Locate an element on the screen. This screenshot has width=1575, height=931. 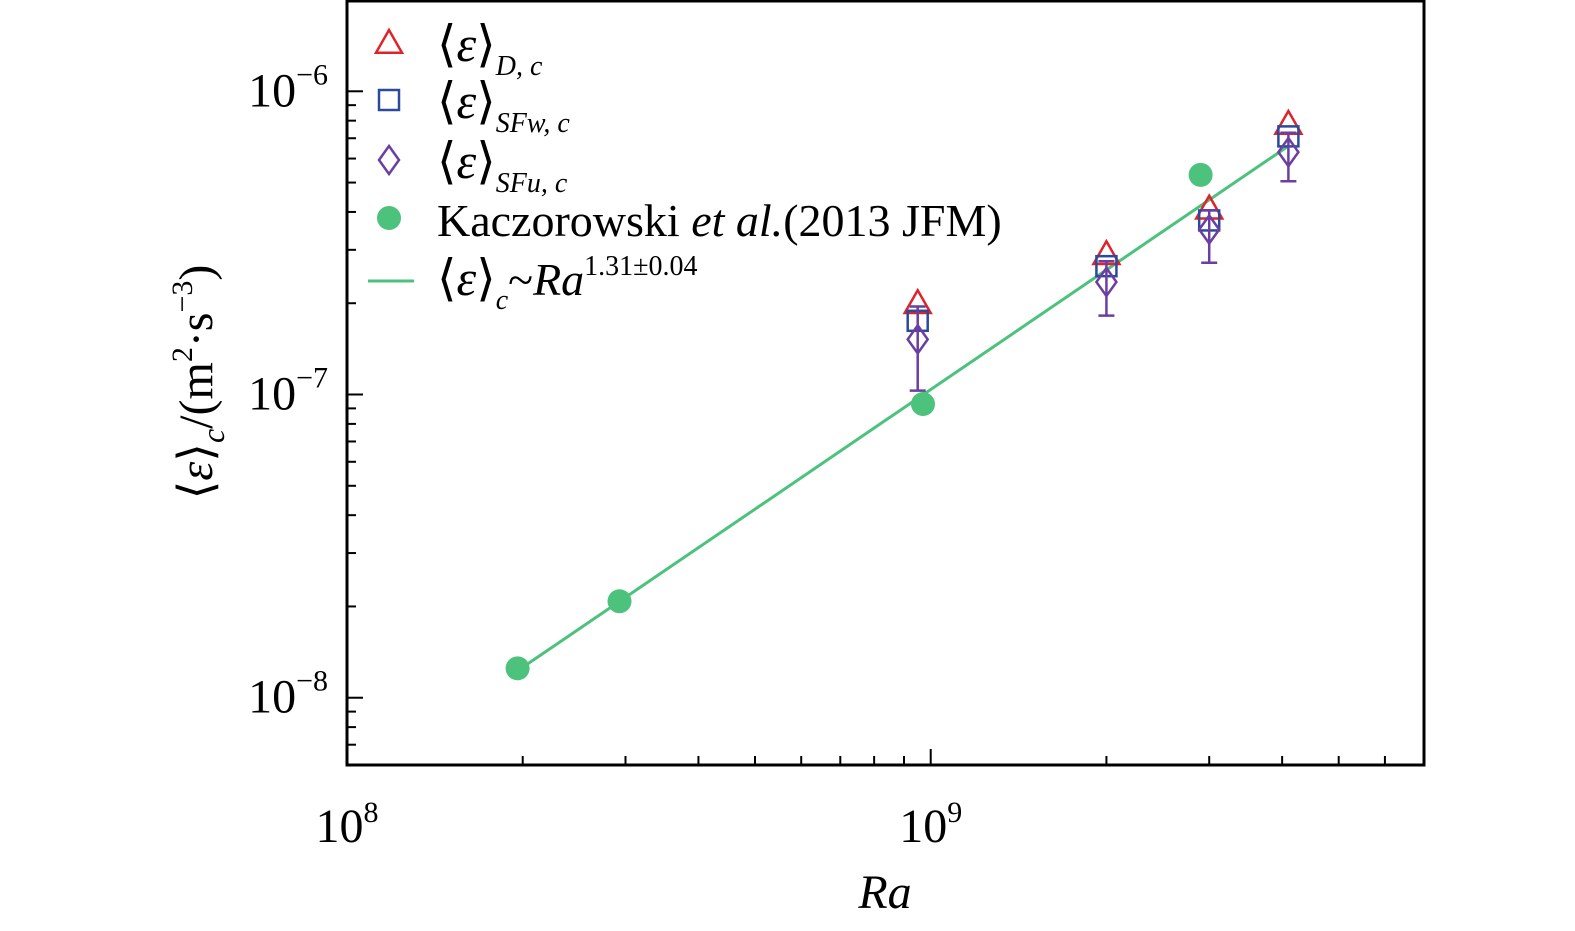
x-tick-label: 10⁹ is located at coordinates (930, 824).